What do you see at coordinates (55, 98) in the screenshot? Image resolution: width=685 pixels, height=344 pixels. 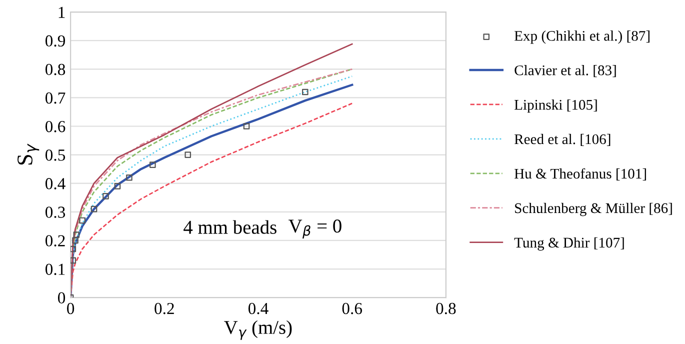 I see `y-tick-label: 0.7` at bounding box center [55, 98].